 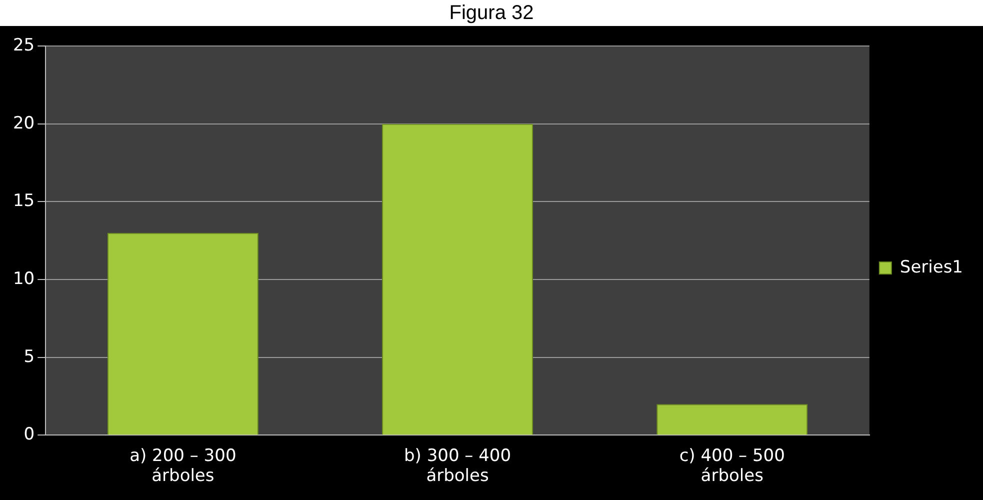 I want to click on legend-label: Series1, so click(x=932, y=267).